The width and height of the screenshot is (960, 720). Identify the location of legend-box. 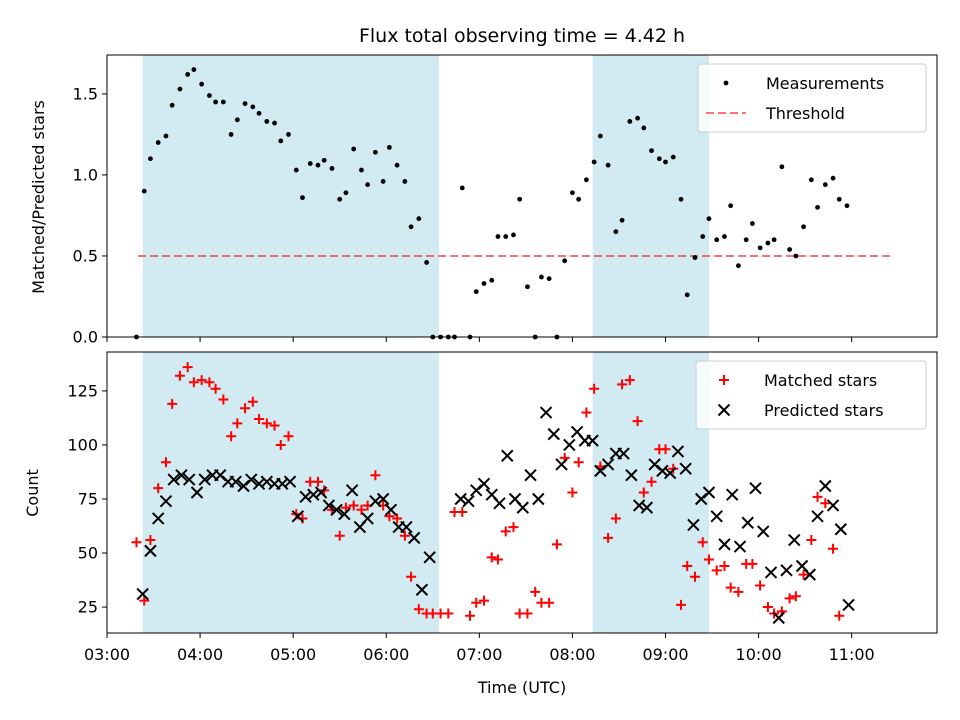
(812, 98).